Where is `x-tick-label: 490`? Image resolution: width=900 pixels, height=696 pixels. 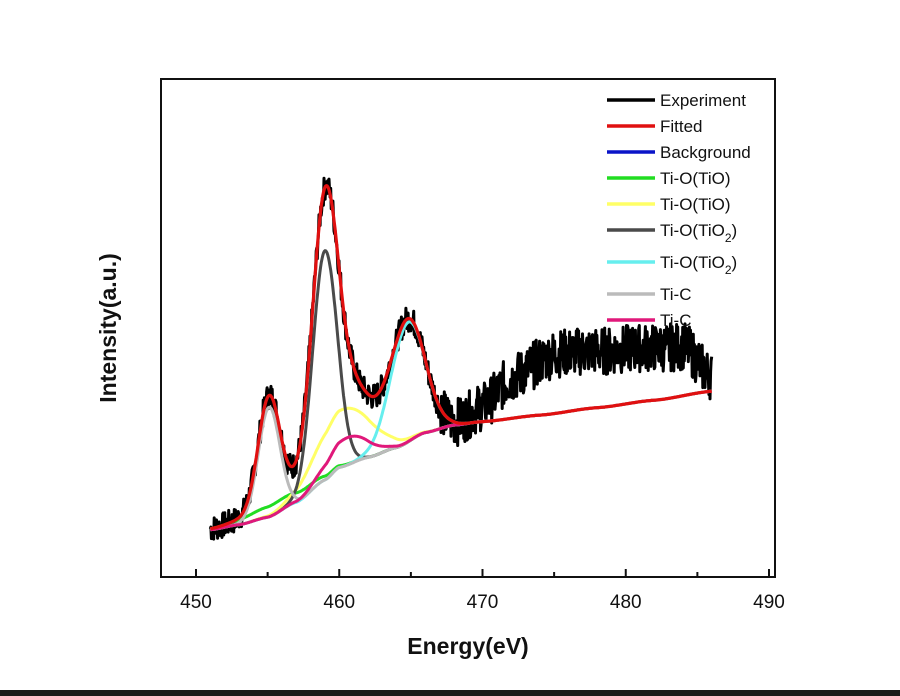
x-tick-label: 490 is located at coordinates (769, 602).